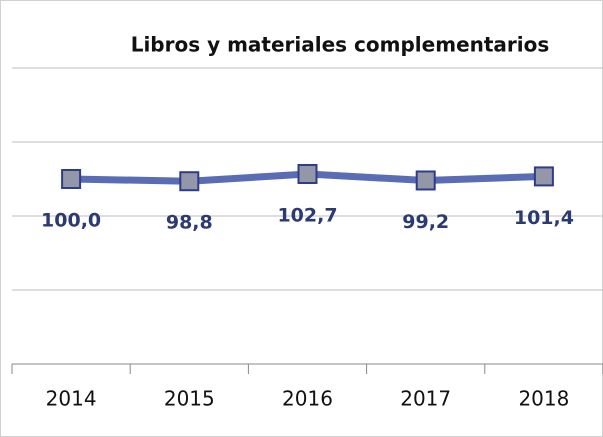  Describe the element at coordinates (307, 399) in the screenshot. I see `x-tick-label: 2016` at that location.